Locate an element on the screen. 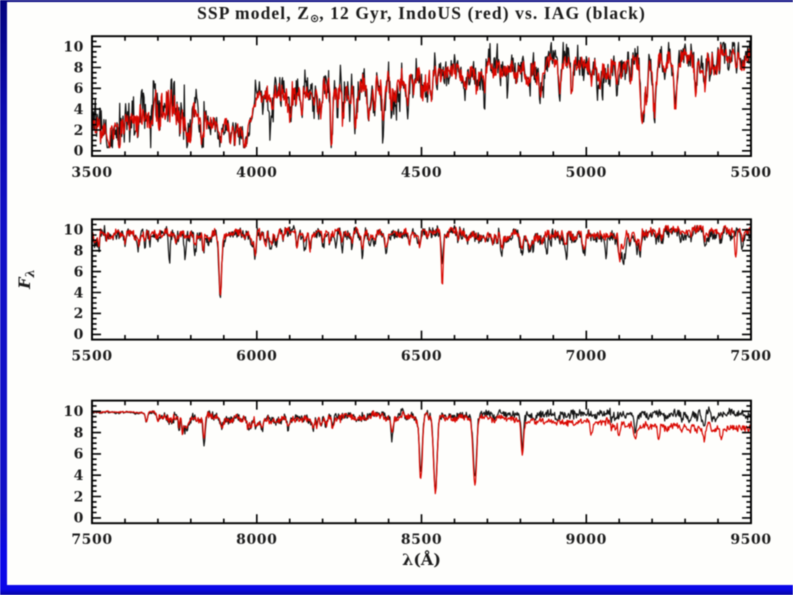  y-axis-label-subscript: λ is located at coordinates (30, 273).